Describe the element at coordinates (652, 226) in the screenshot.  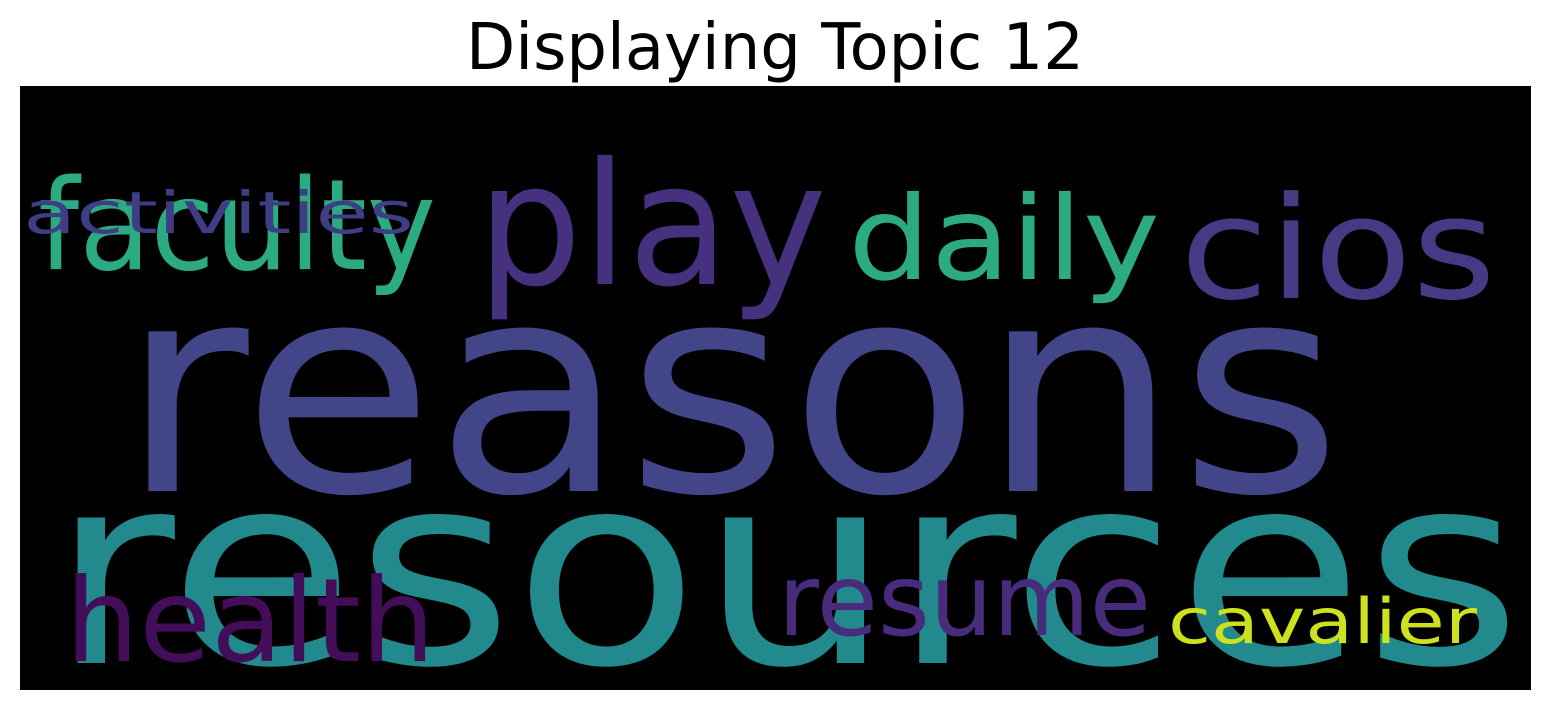
I see `word-play: play` at that location.